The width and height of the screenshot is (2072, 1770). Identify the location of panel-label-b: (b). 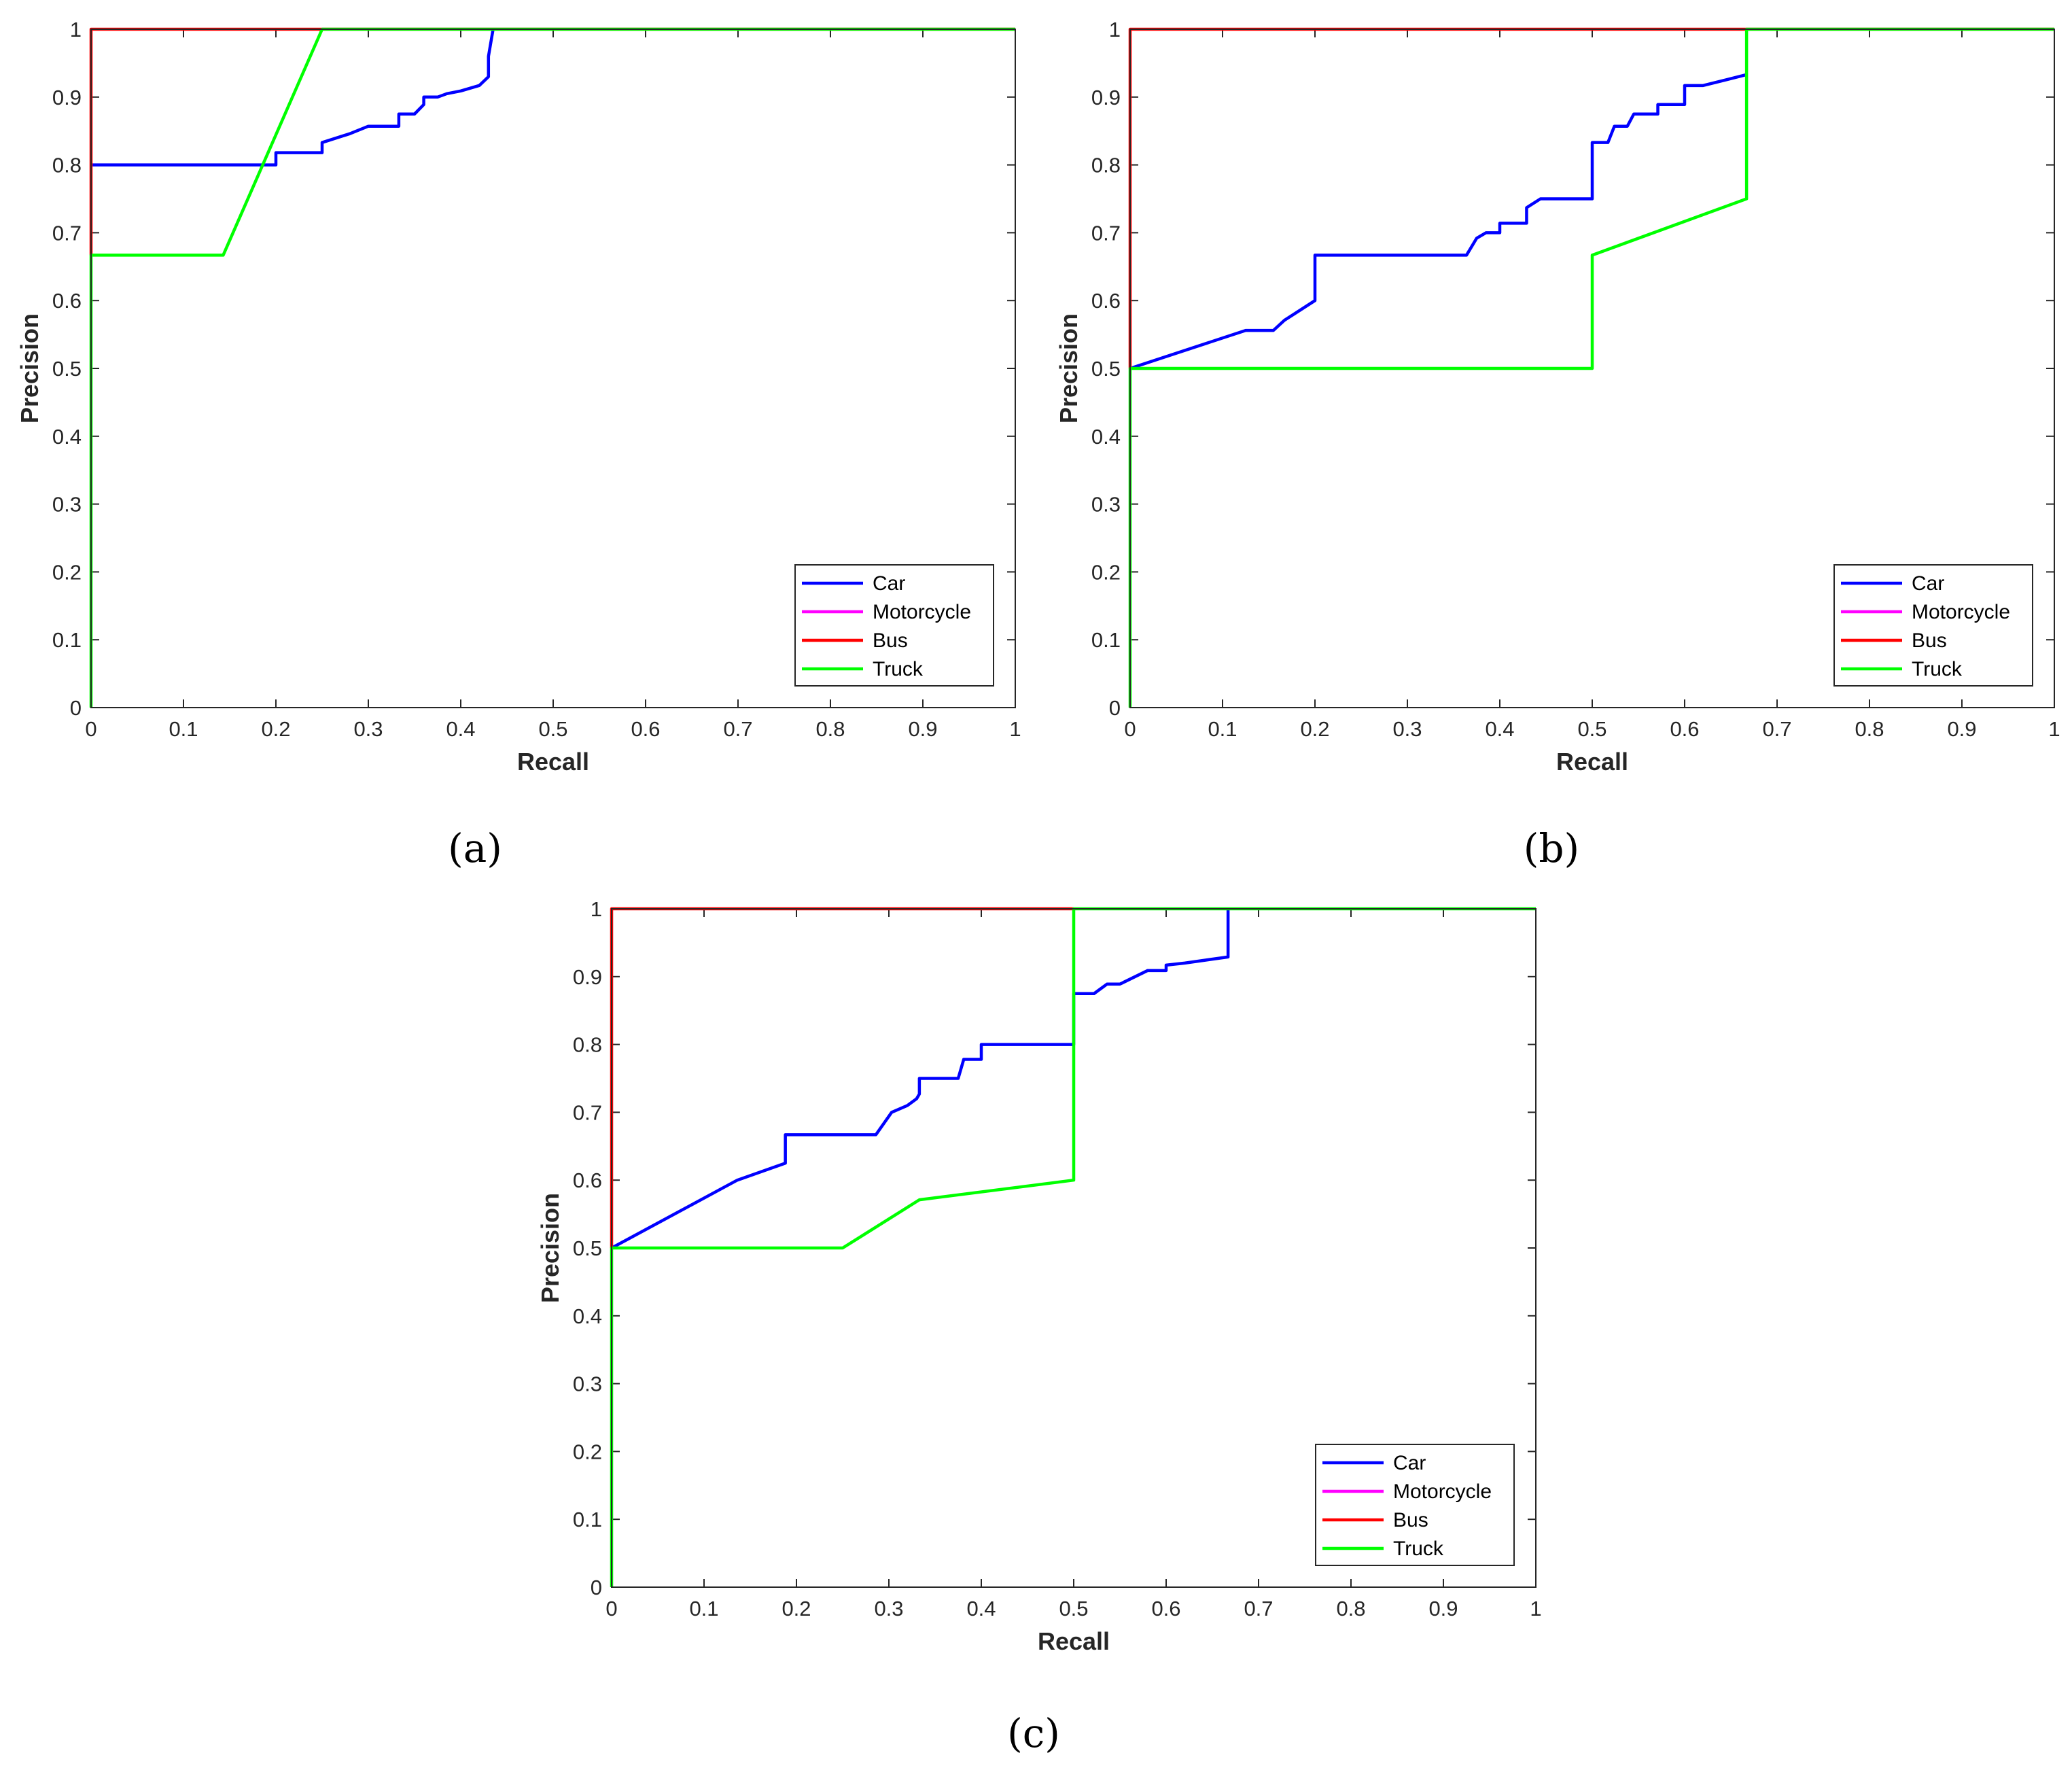
(1551, 848).